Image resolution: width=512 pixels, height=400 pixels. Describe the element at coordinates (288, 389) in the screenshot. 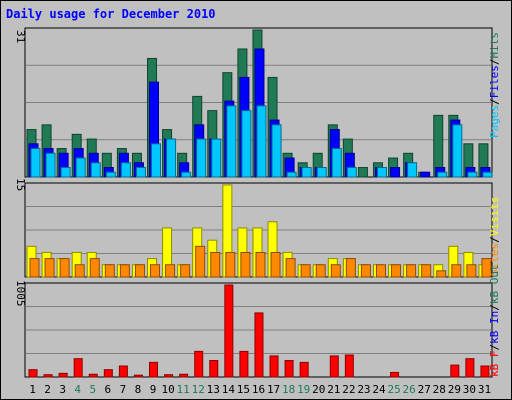

I see `day-label: 18` at that location.